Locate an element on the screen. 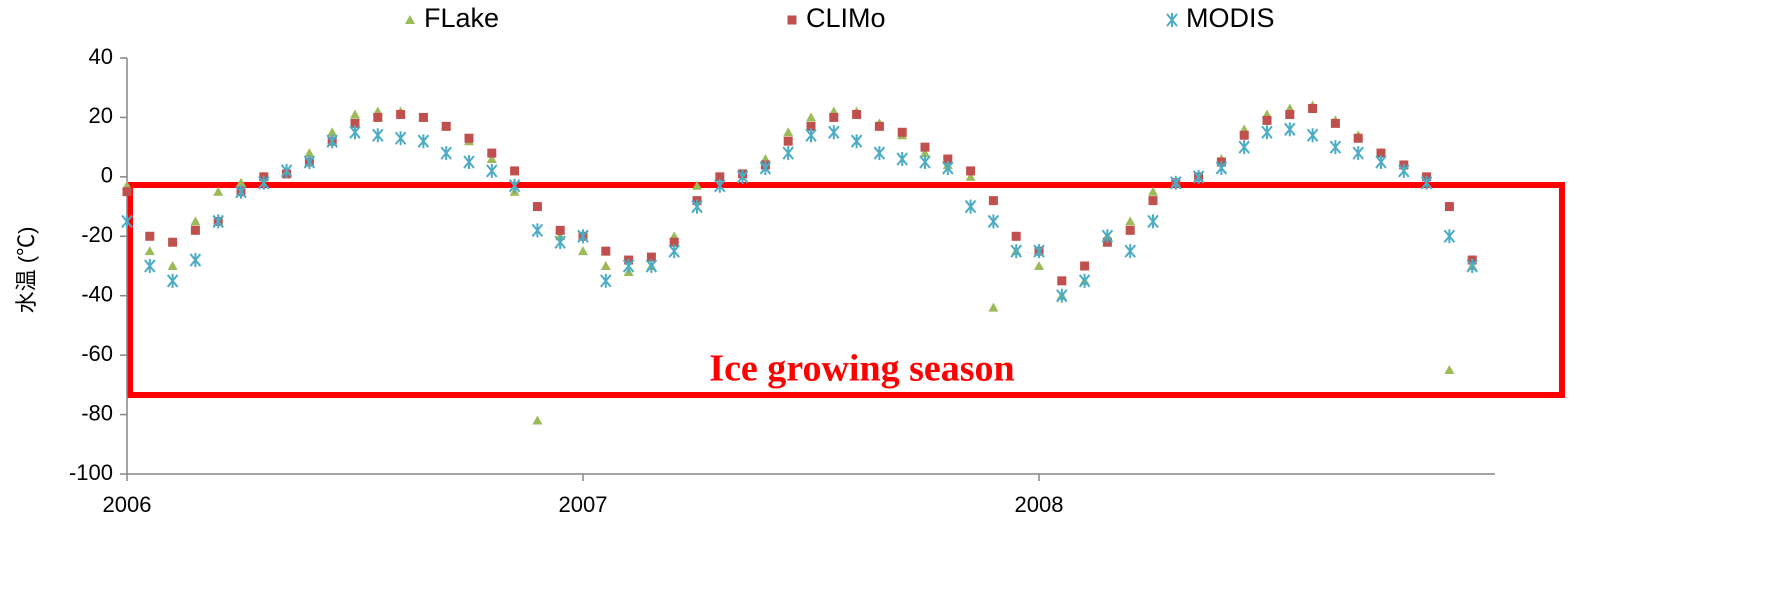  y-axis-label: 水温 (℃) is located at coordinates (26, 270).